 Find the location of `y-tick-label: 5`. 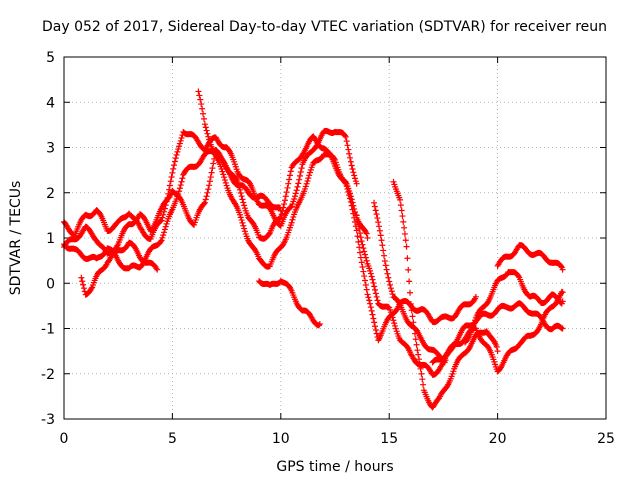

y-tick-label: 5 is located at coordinates (50, 58).